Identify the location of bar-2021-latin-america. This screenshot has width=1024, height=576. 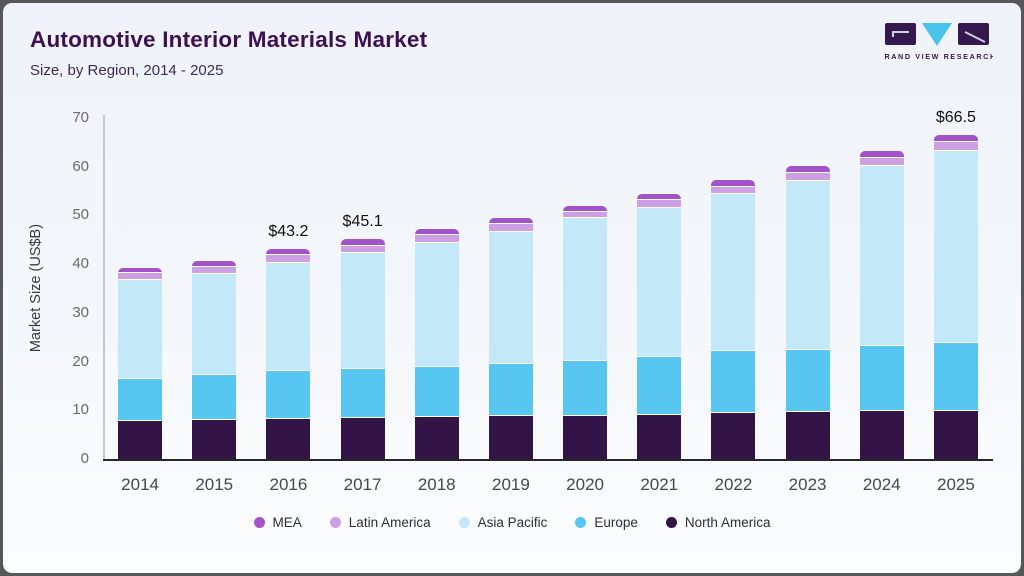
(659, 204).